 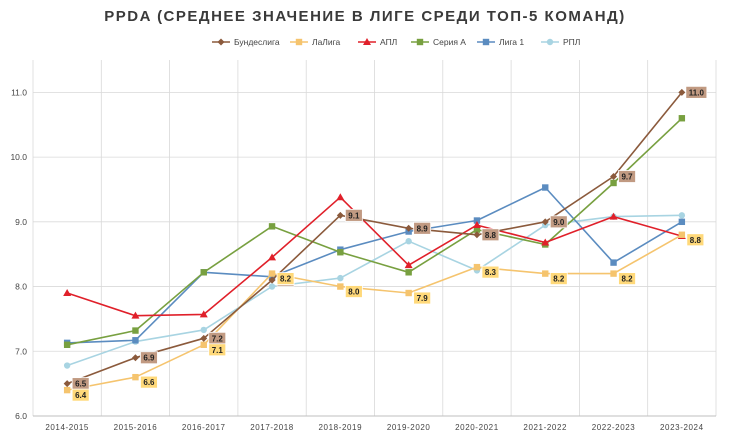 What do you see at coordinates (67, 427) in the screenshot?
I see `x-tick-label: 2014-2015` at bounding box center [67, 427].